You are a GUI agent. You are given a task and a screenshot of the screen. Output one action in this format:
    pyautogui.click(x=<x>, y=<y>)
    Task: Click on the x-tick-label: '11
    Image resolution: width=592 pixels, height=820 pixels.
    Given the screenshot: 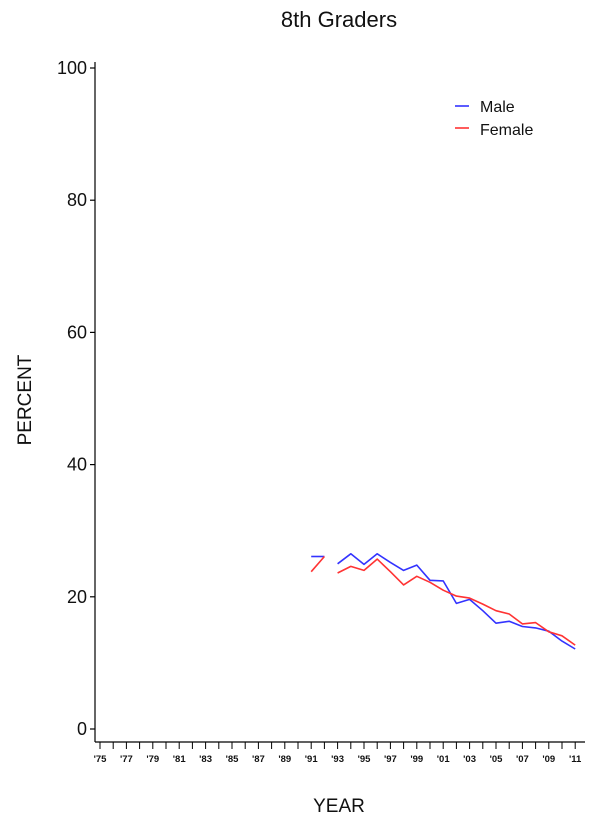 What is the action you would take?
    pyautogui.click(x=575, y=759)
    